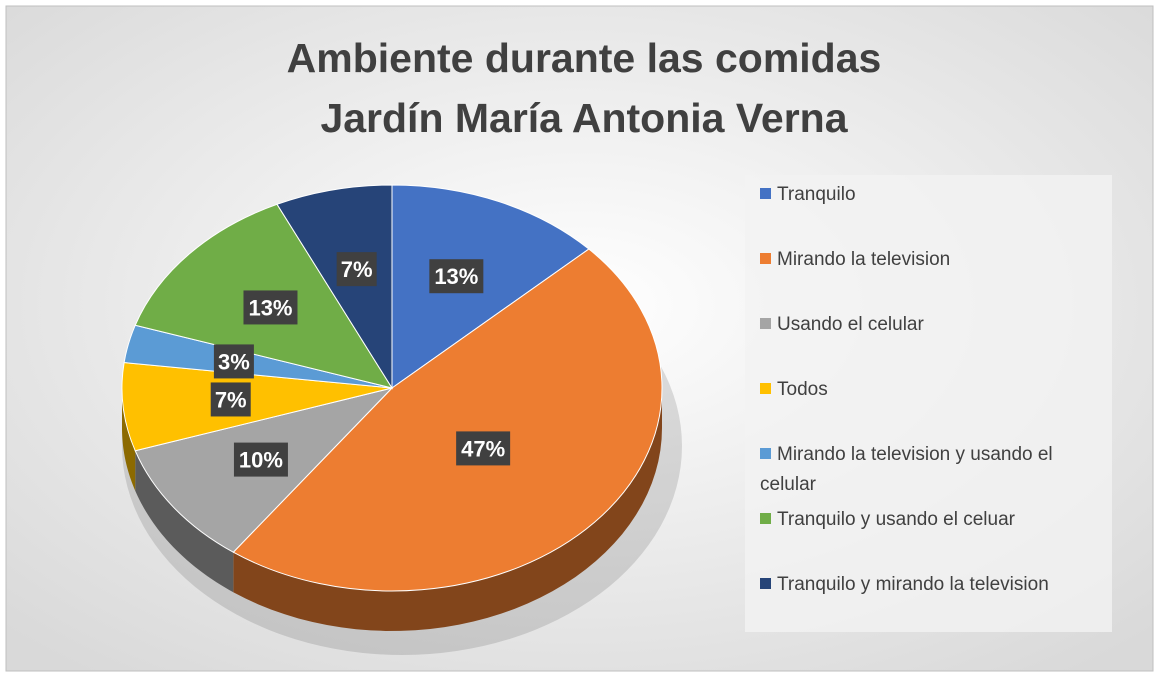 This screenshot has width=1159, height=677. What do you see at coordinates (932, 325) in the screenshot?
I see `legend-item: Usando el celular` at bounding box center [932, 325].